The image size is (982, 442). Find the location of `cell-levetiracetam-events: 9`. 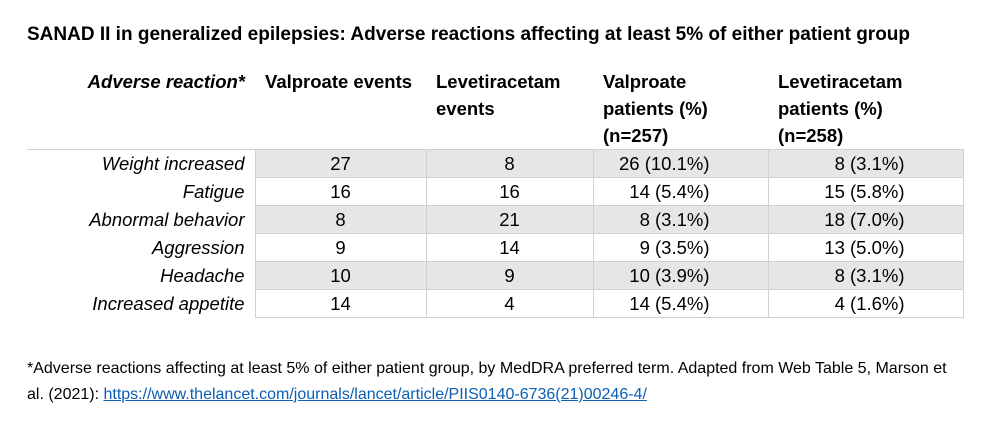

cell-levetiracetam-events: 9 is located at coordinates (509, 275).